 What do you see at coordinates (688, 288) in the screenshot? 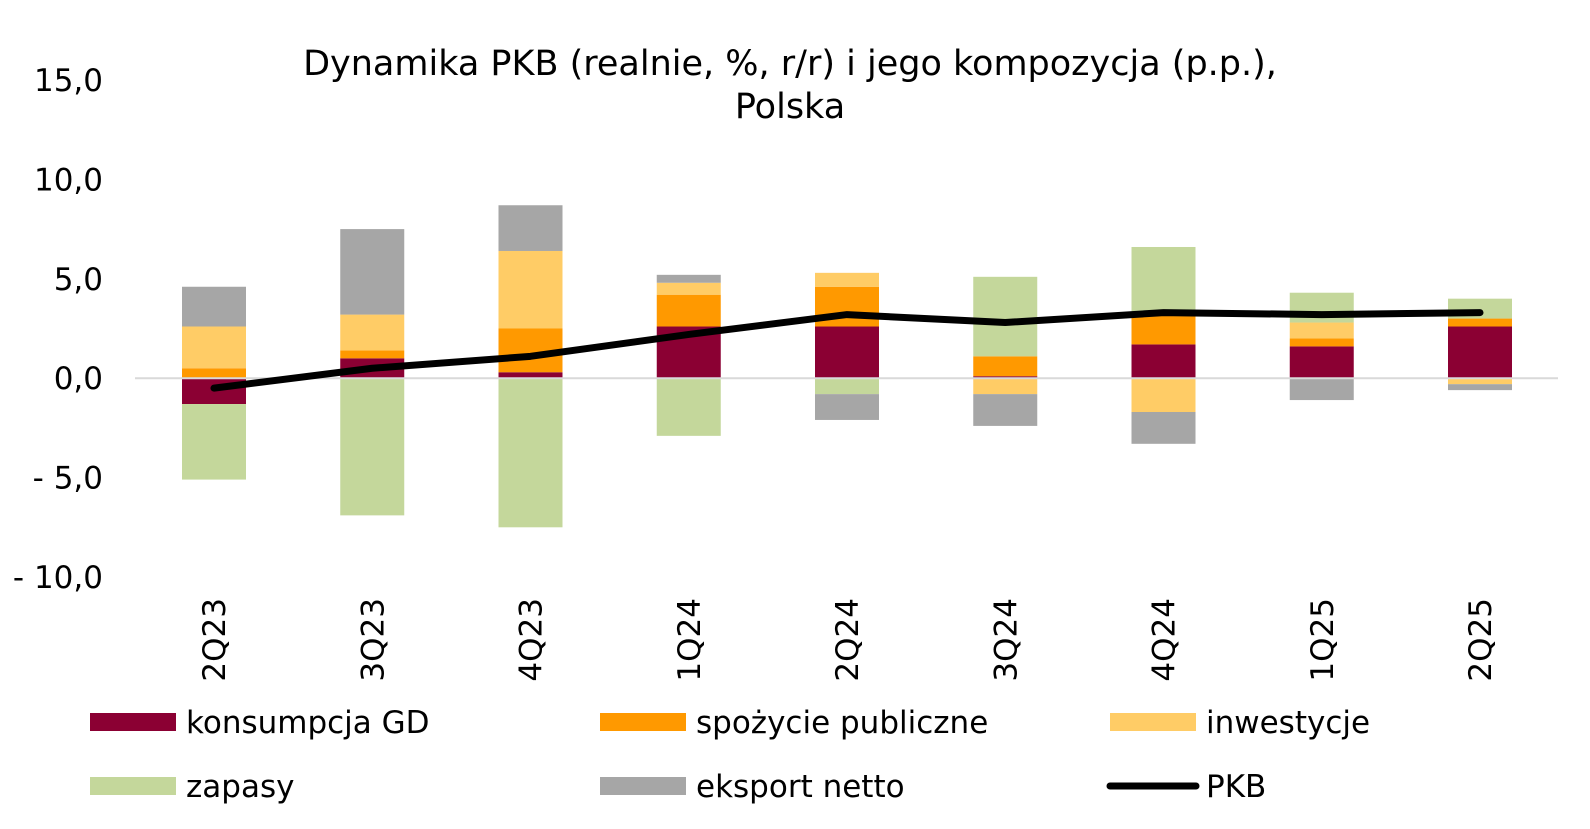
I see `bar-inwestycje-1q24` at bounding box center [688, 288].